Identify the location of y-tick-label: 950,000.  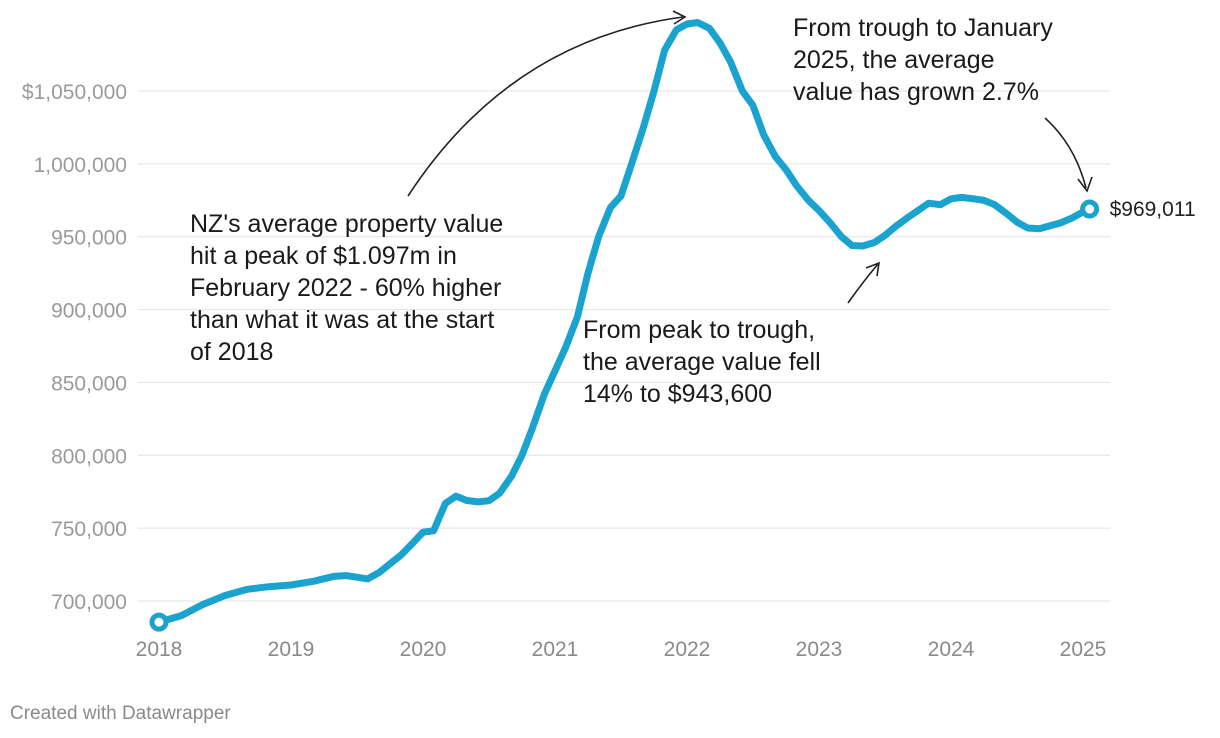
(89, 238).